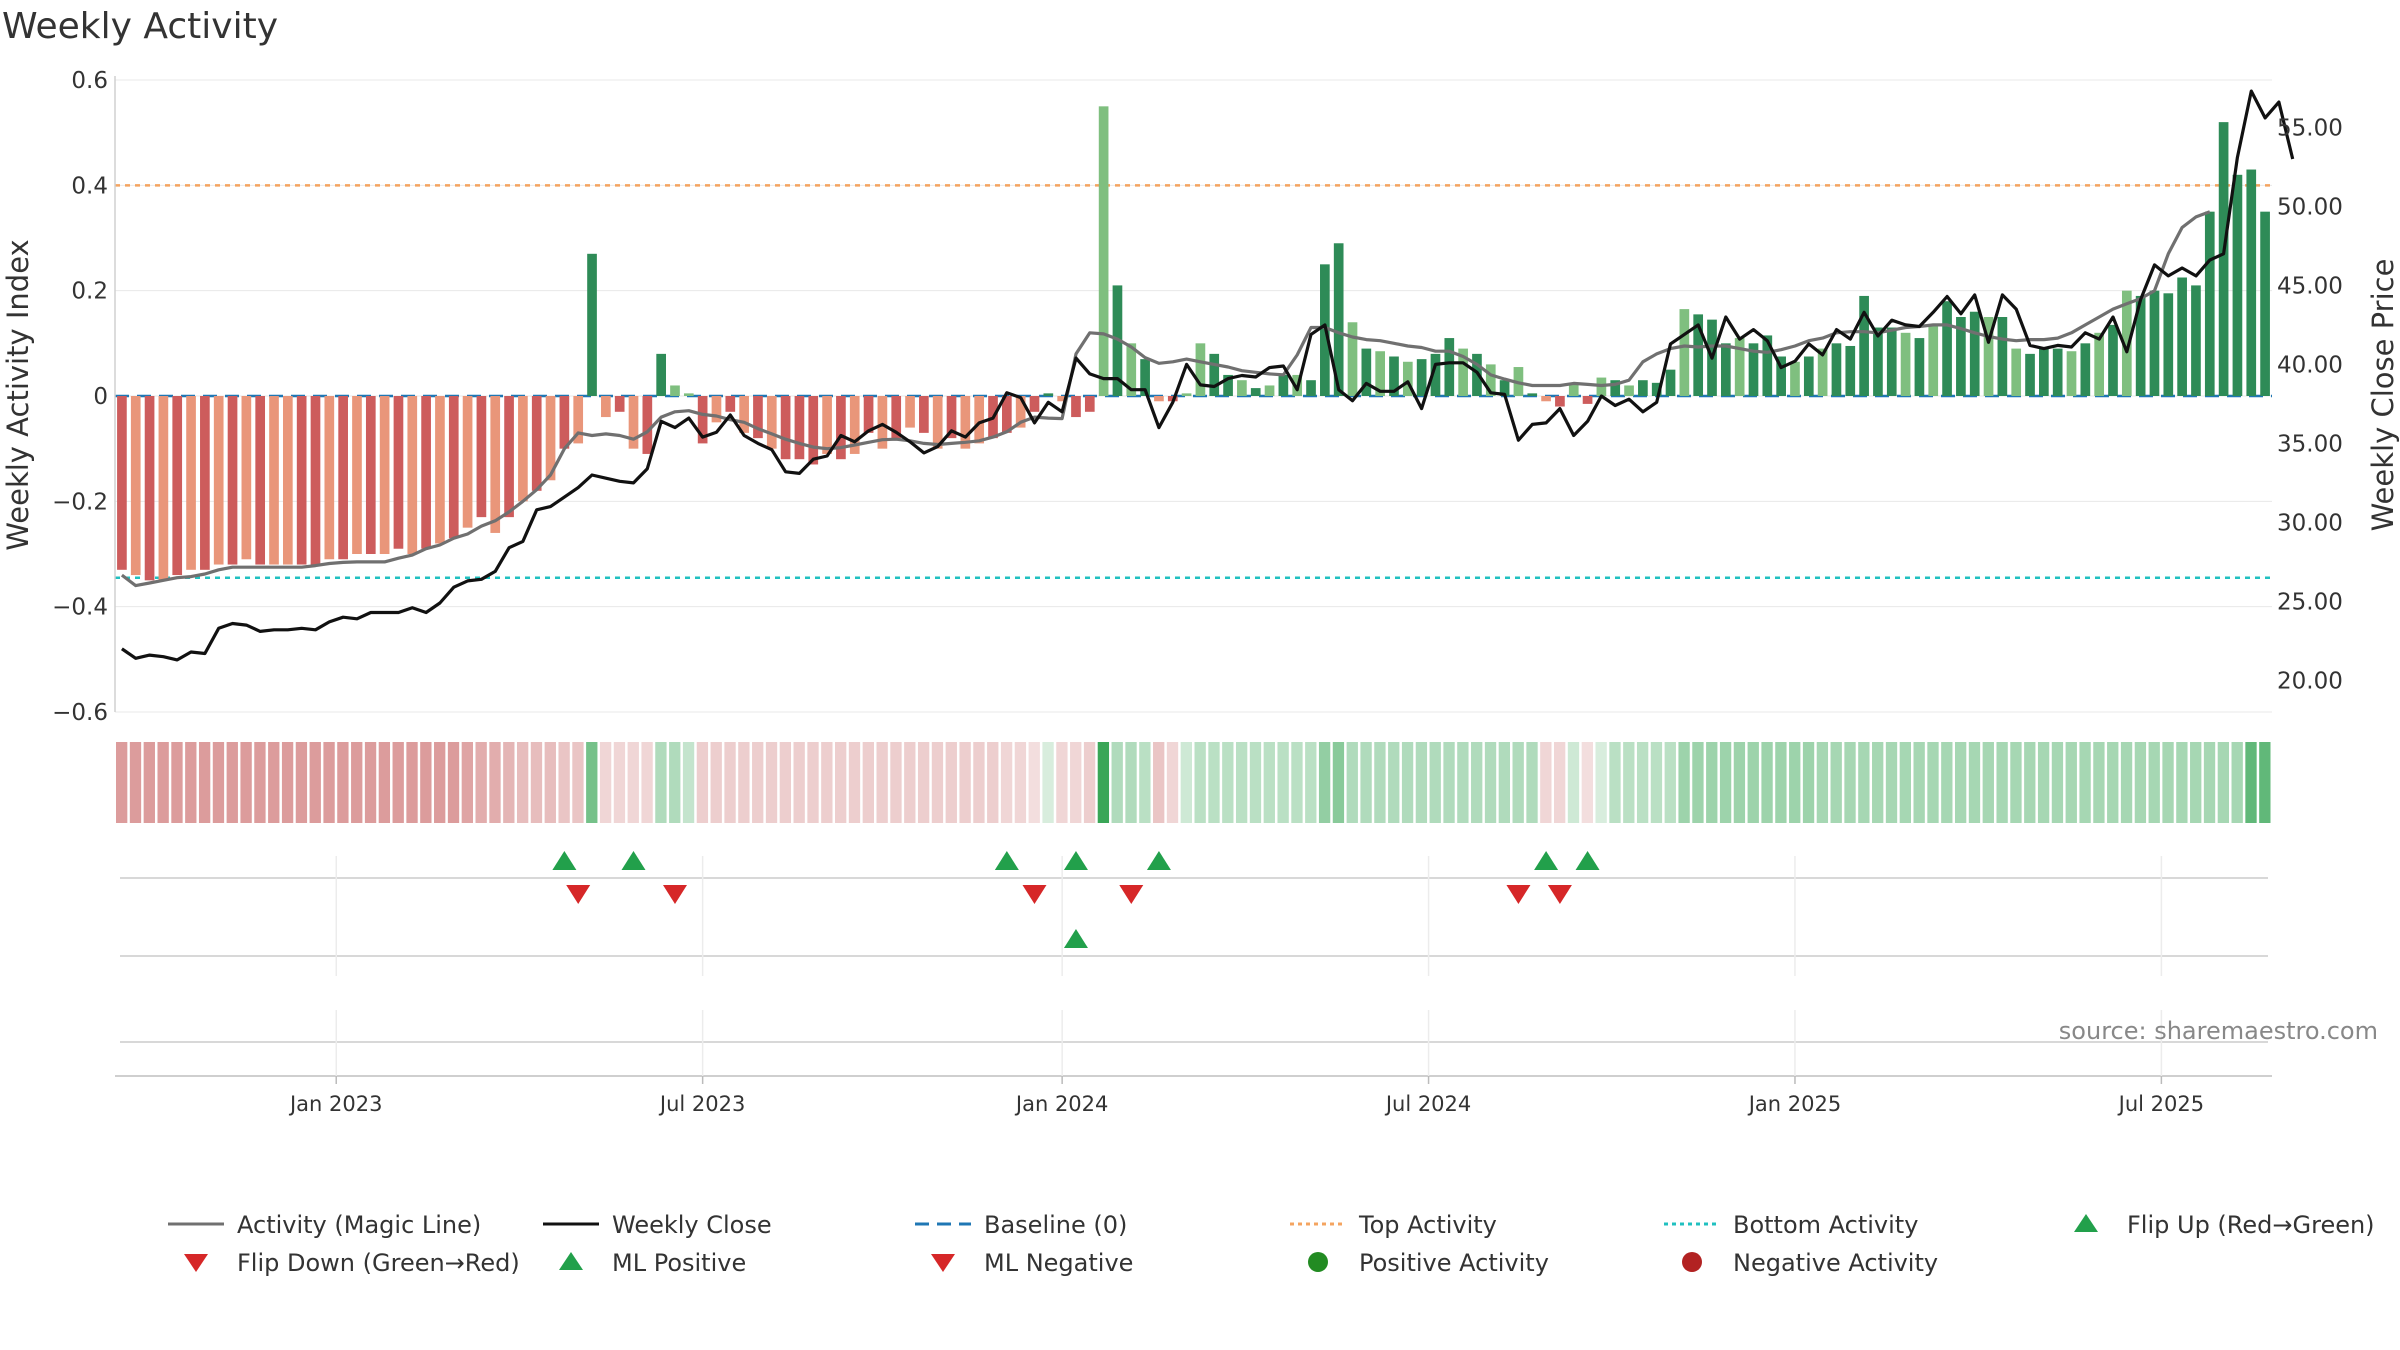 Image resolution: width=2400 pixels, height=1350 pixels. I want to click on y-right-tick-label: 35.00, so click(2310, 444).